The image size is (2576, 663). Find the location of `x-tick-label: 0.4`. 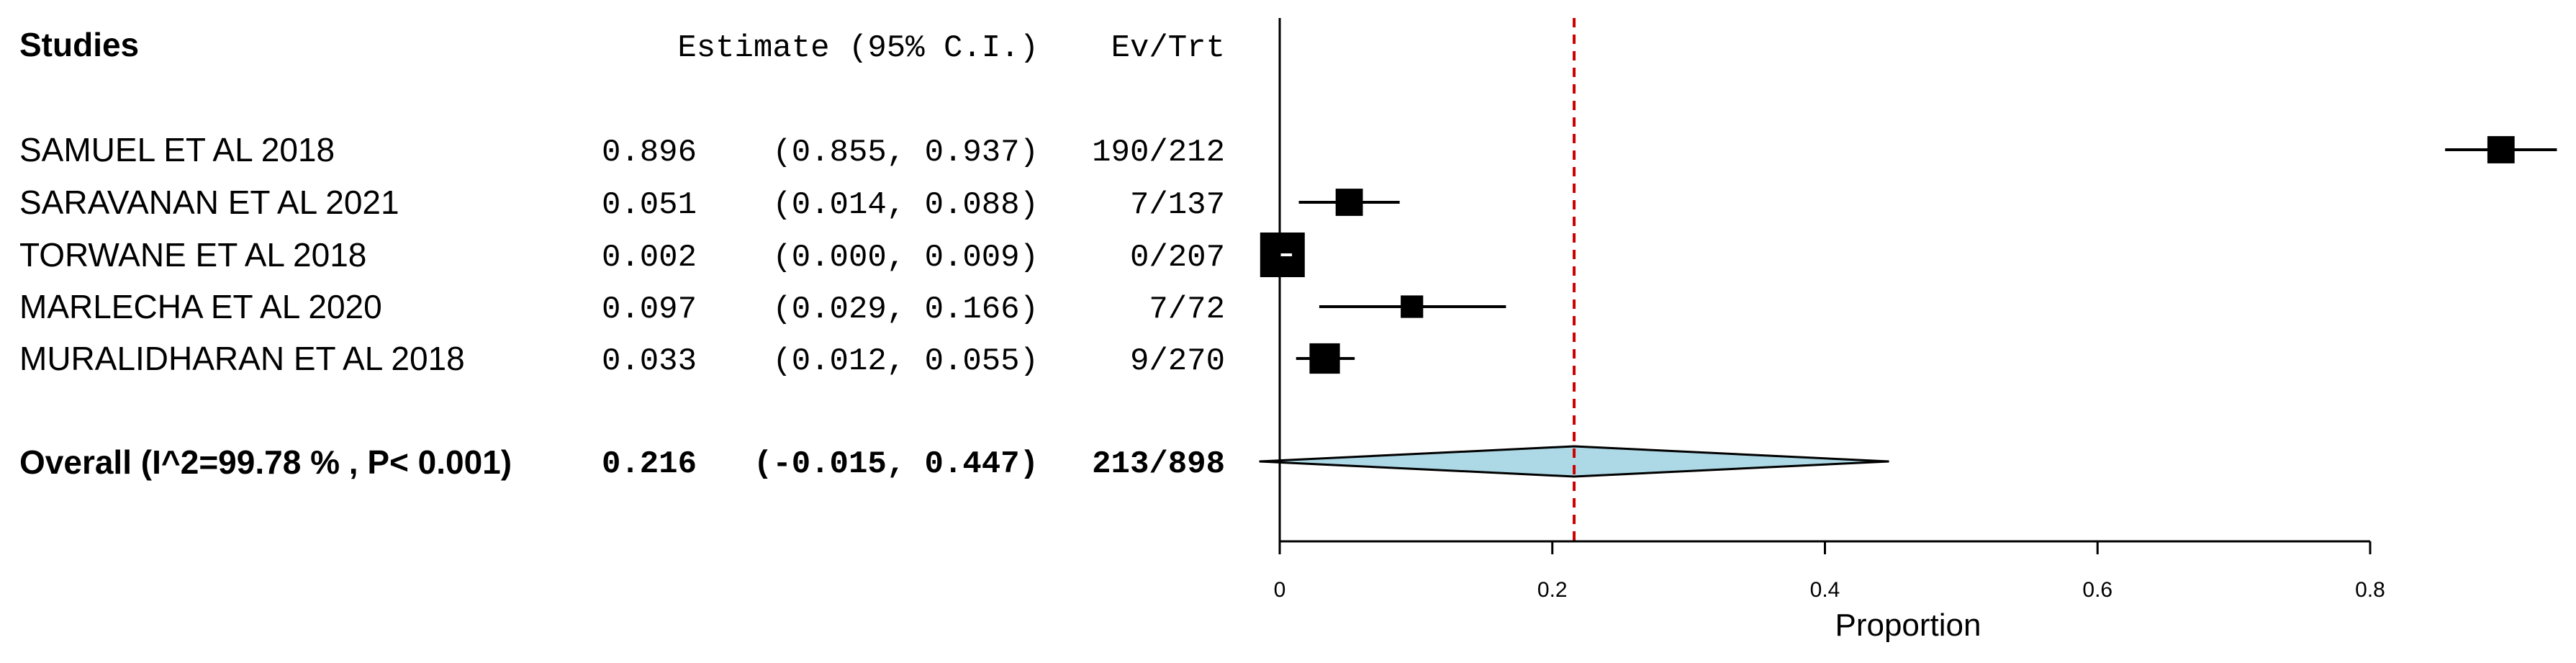

x-tick-label: 0.4 is located at coordinates (1825, 590).